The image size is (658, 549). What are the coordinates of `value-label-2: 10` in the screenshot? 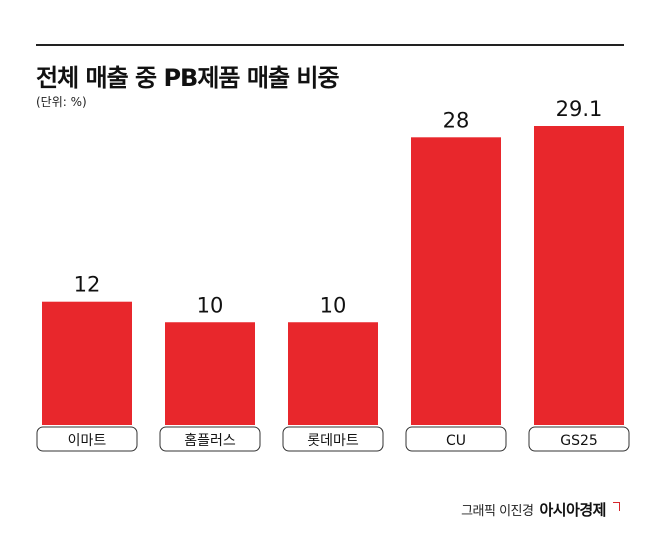 It's located at (210, 305).